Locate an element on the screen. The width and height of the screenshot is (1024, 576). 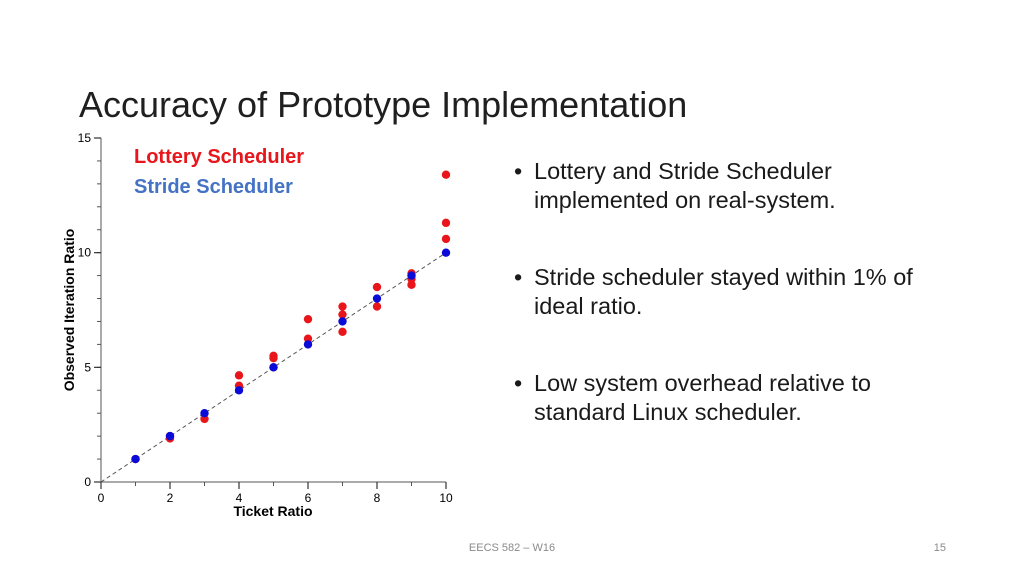
x-tick-label: 0 is located at coordinates (101, 498).